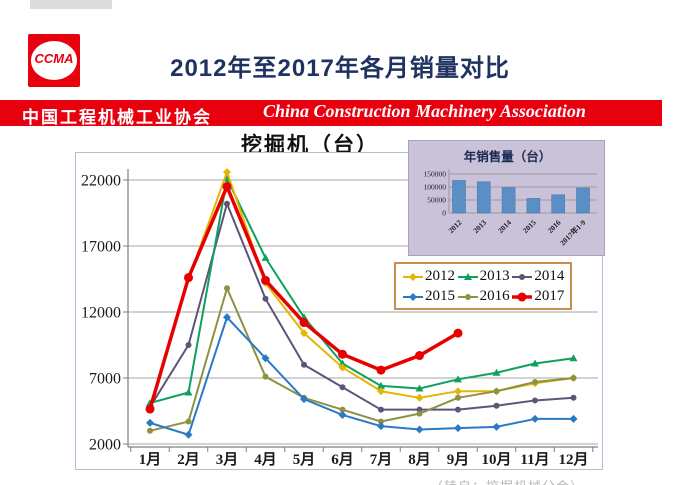  I want to click on banner-chinese-name: 中国工程机械工业协会, so click(117, 117).